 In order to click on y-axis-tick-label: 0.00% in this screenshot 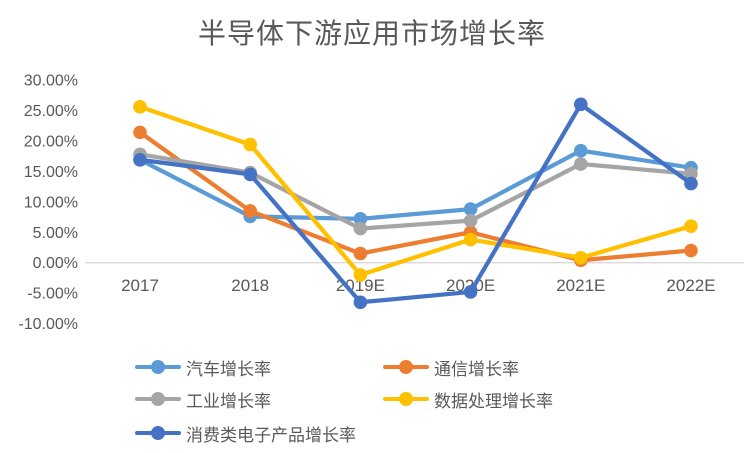, I will do `click(55, 263)`.